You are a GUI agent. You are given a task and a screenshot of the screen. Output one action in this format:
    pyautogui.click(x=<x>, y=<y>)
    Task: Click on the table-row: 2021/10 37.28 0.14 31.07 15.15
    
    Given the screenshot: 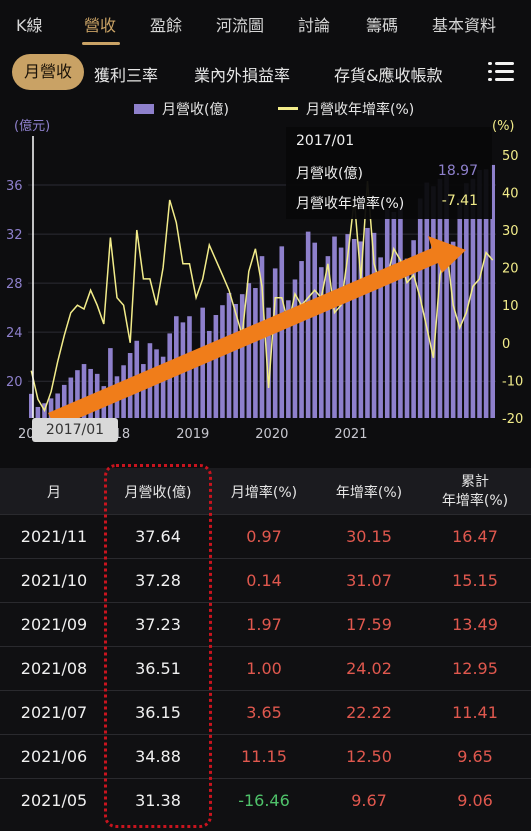 What is the action you would take?
    pyautogui.click(x=265, y=580)
    